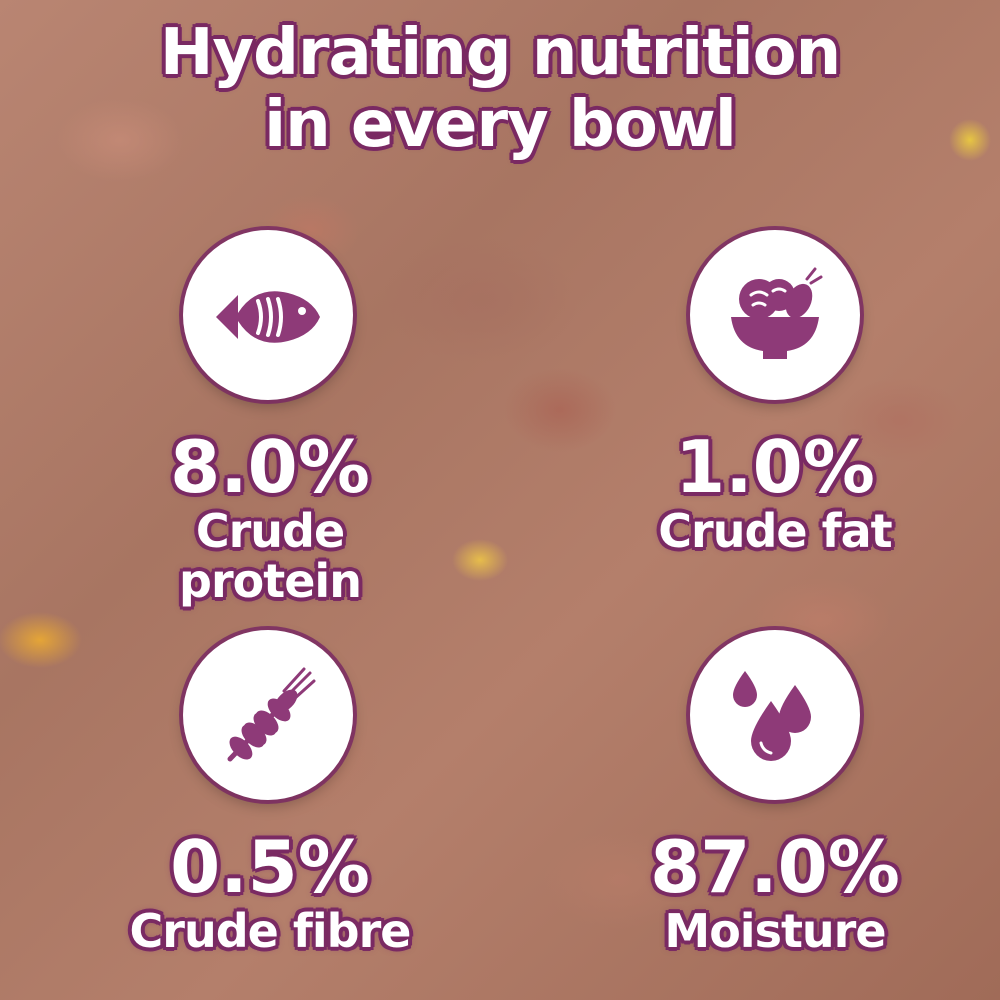 The width and height of the screenshot is (1000, 1000). I want to click on fat-stat: 1.0% Crude fat, so click(775, 491).